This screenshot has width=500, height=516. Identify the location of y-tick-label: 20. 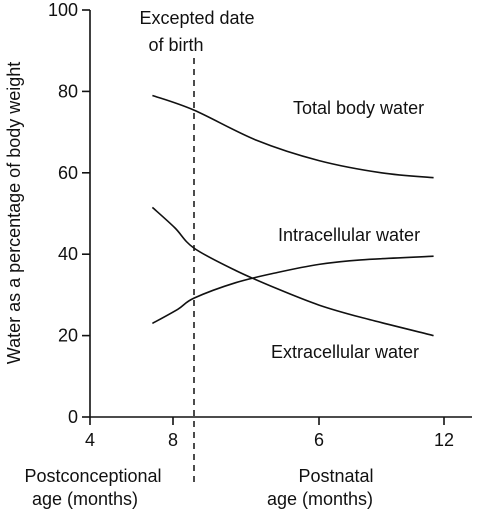
(68, 336).